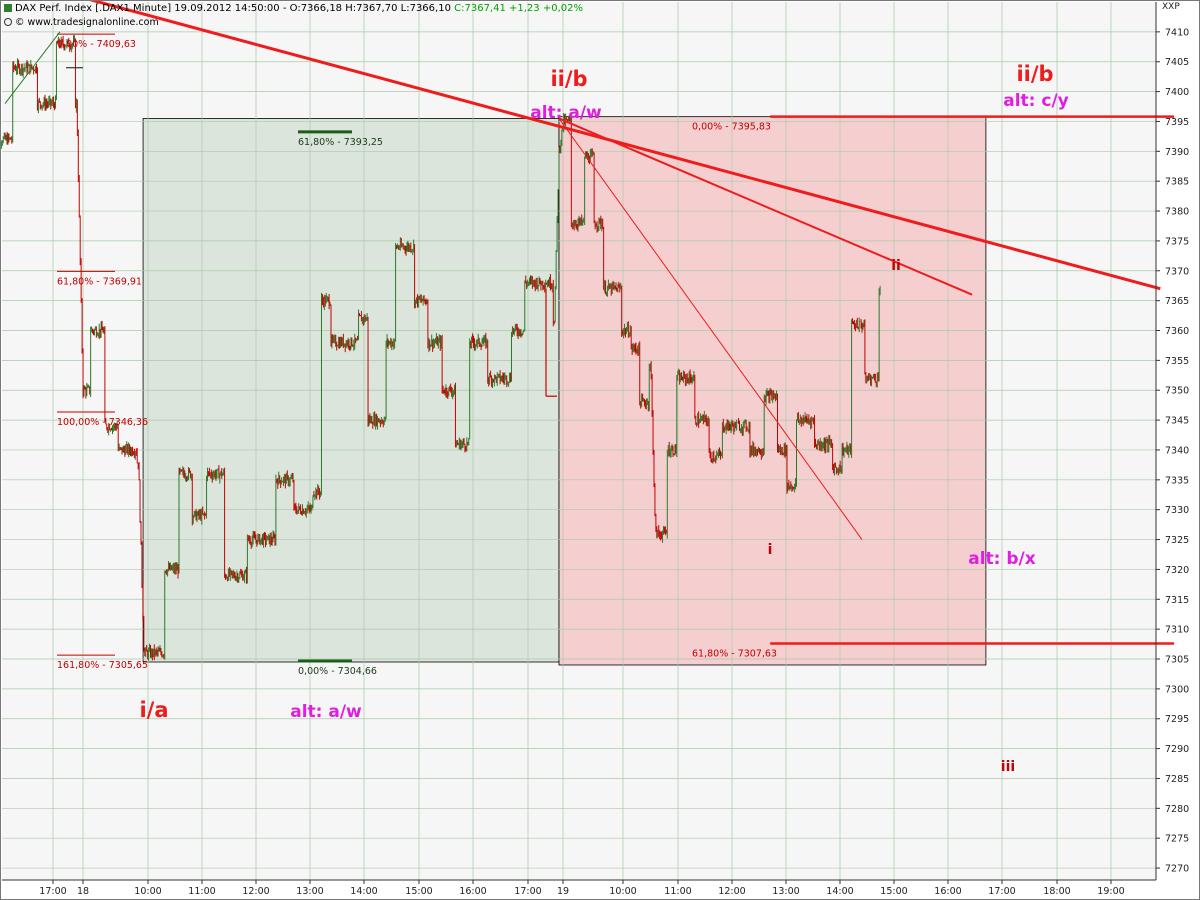 This screenshot has width=1200, height=900. I want to click on fib-label: 0,00% - 7395,83, so click(731, 126).